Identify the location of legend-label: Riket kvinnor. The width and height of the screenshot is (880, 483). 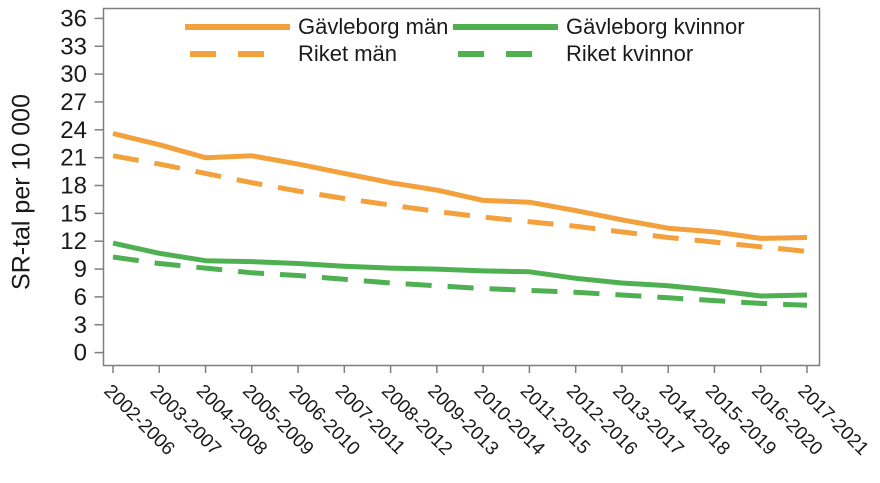
(630, 53).